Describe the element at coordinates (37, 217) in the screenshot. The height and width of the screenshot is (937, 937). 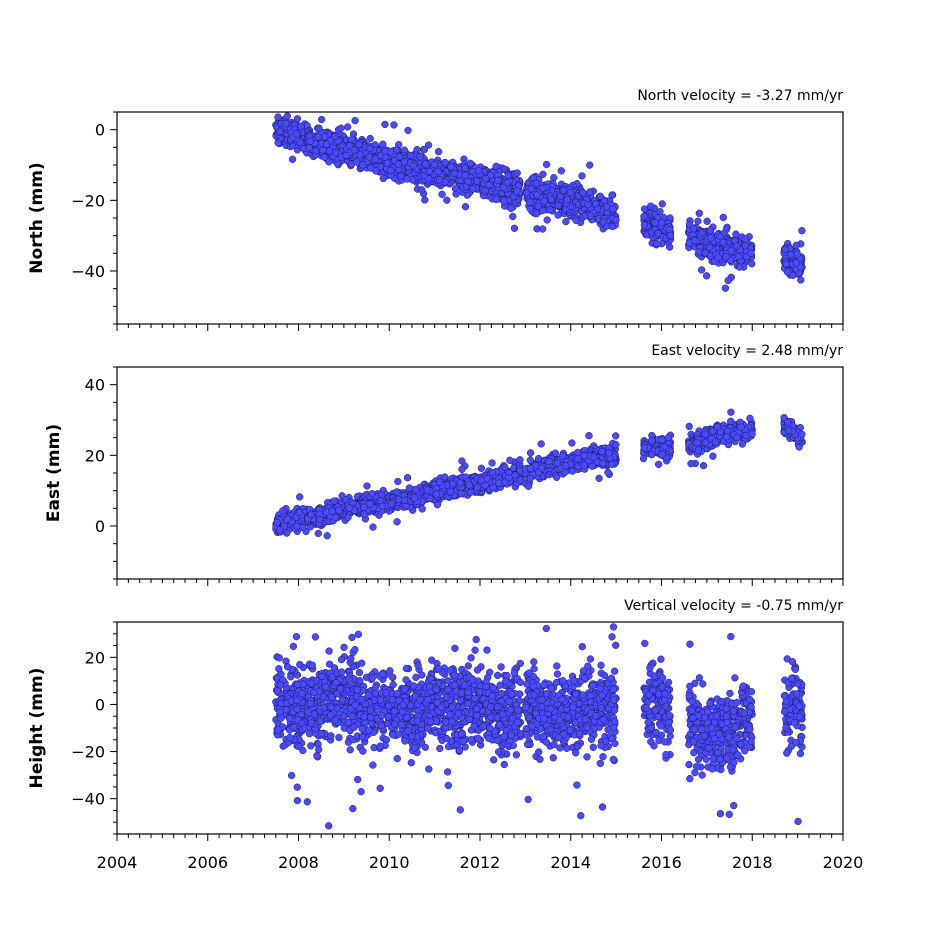
I see `north-axis-label: North (mm)` at that location.